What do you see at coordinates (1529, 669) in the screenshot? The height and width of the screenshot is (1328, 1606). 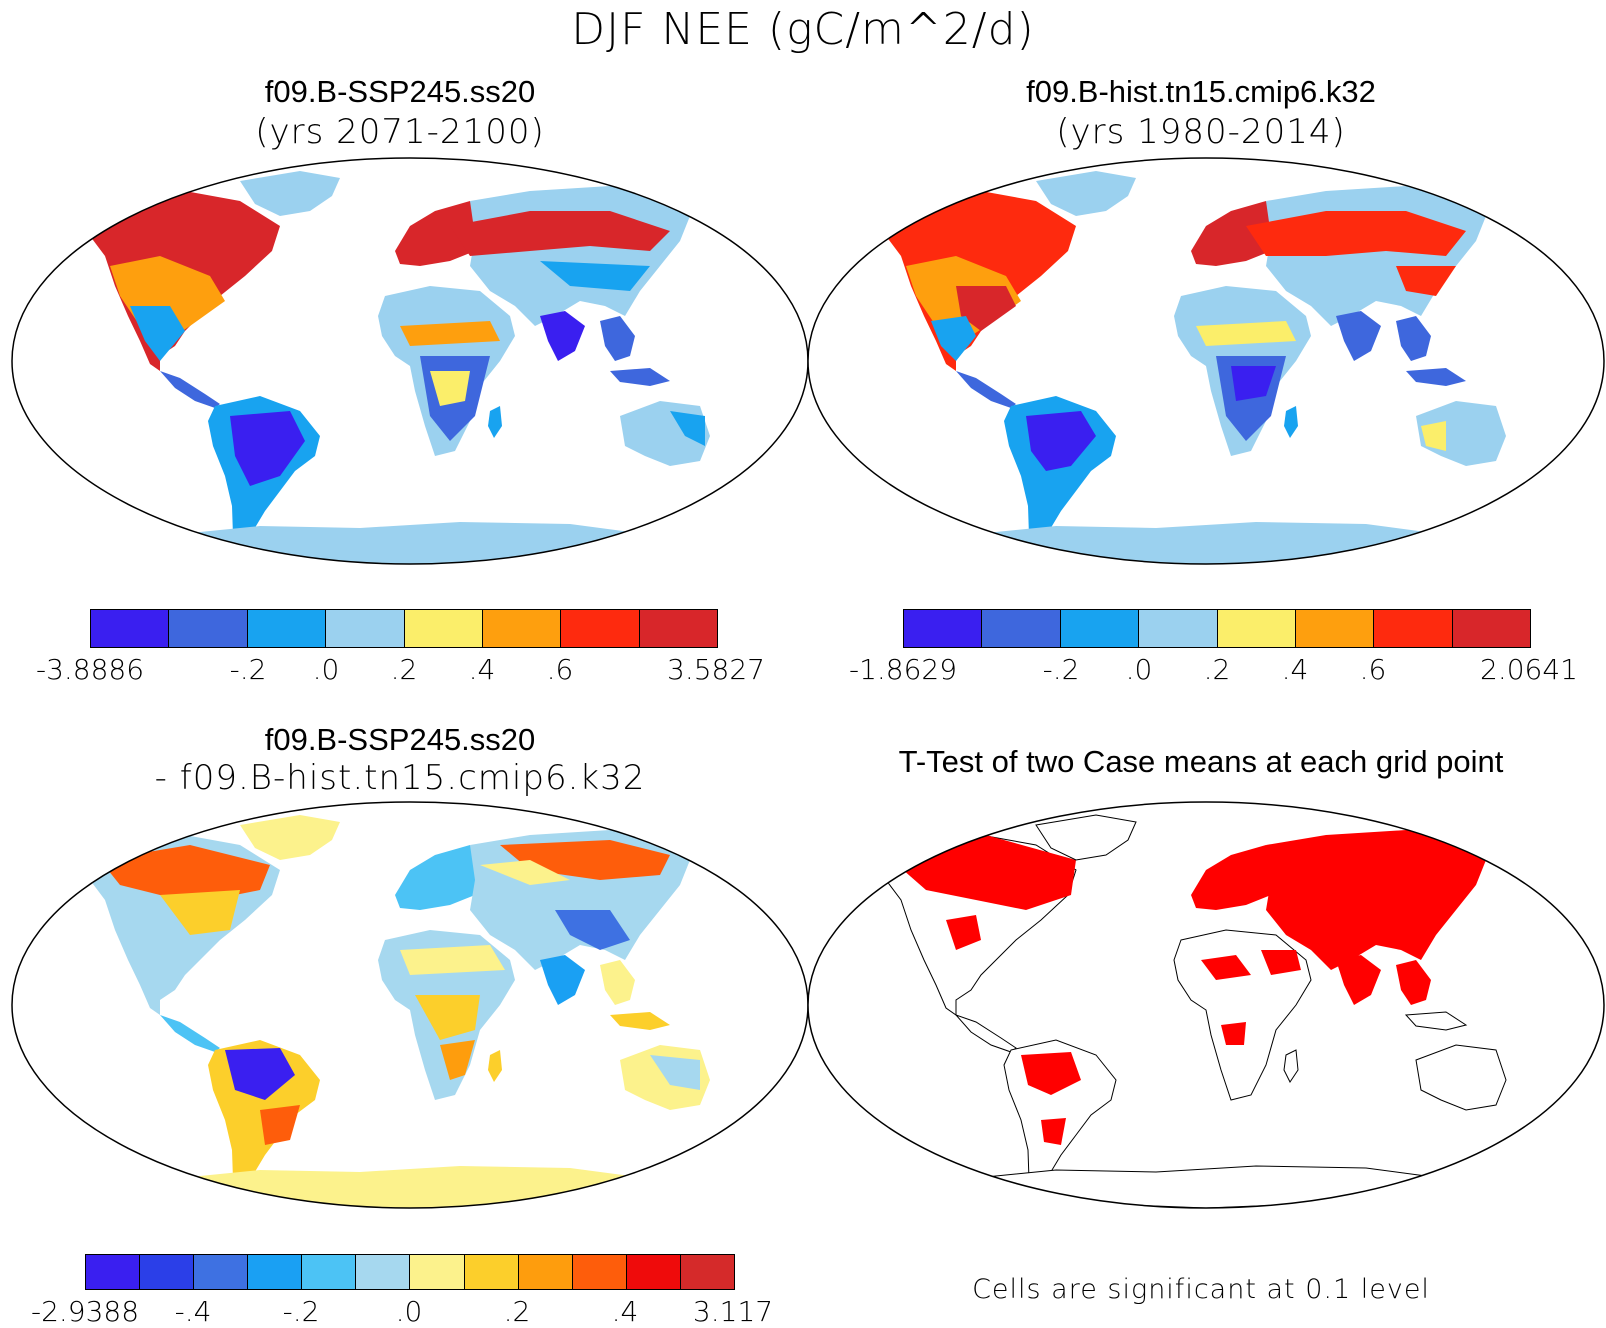 I see `panel-2-tick: 2.0641` at bounding box center [1529, 669].